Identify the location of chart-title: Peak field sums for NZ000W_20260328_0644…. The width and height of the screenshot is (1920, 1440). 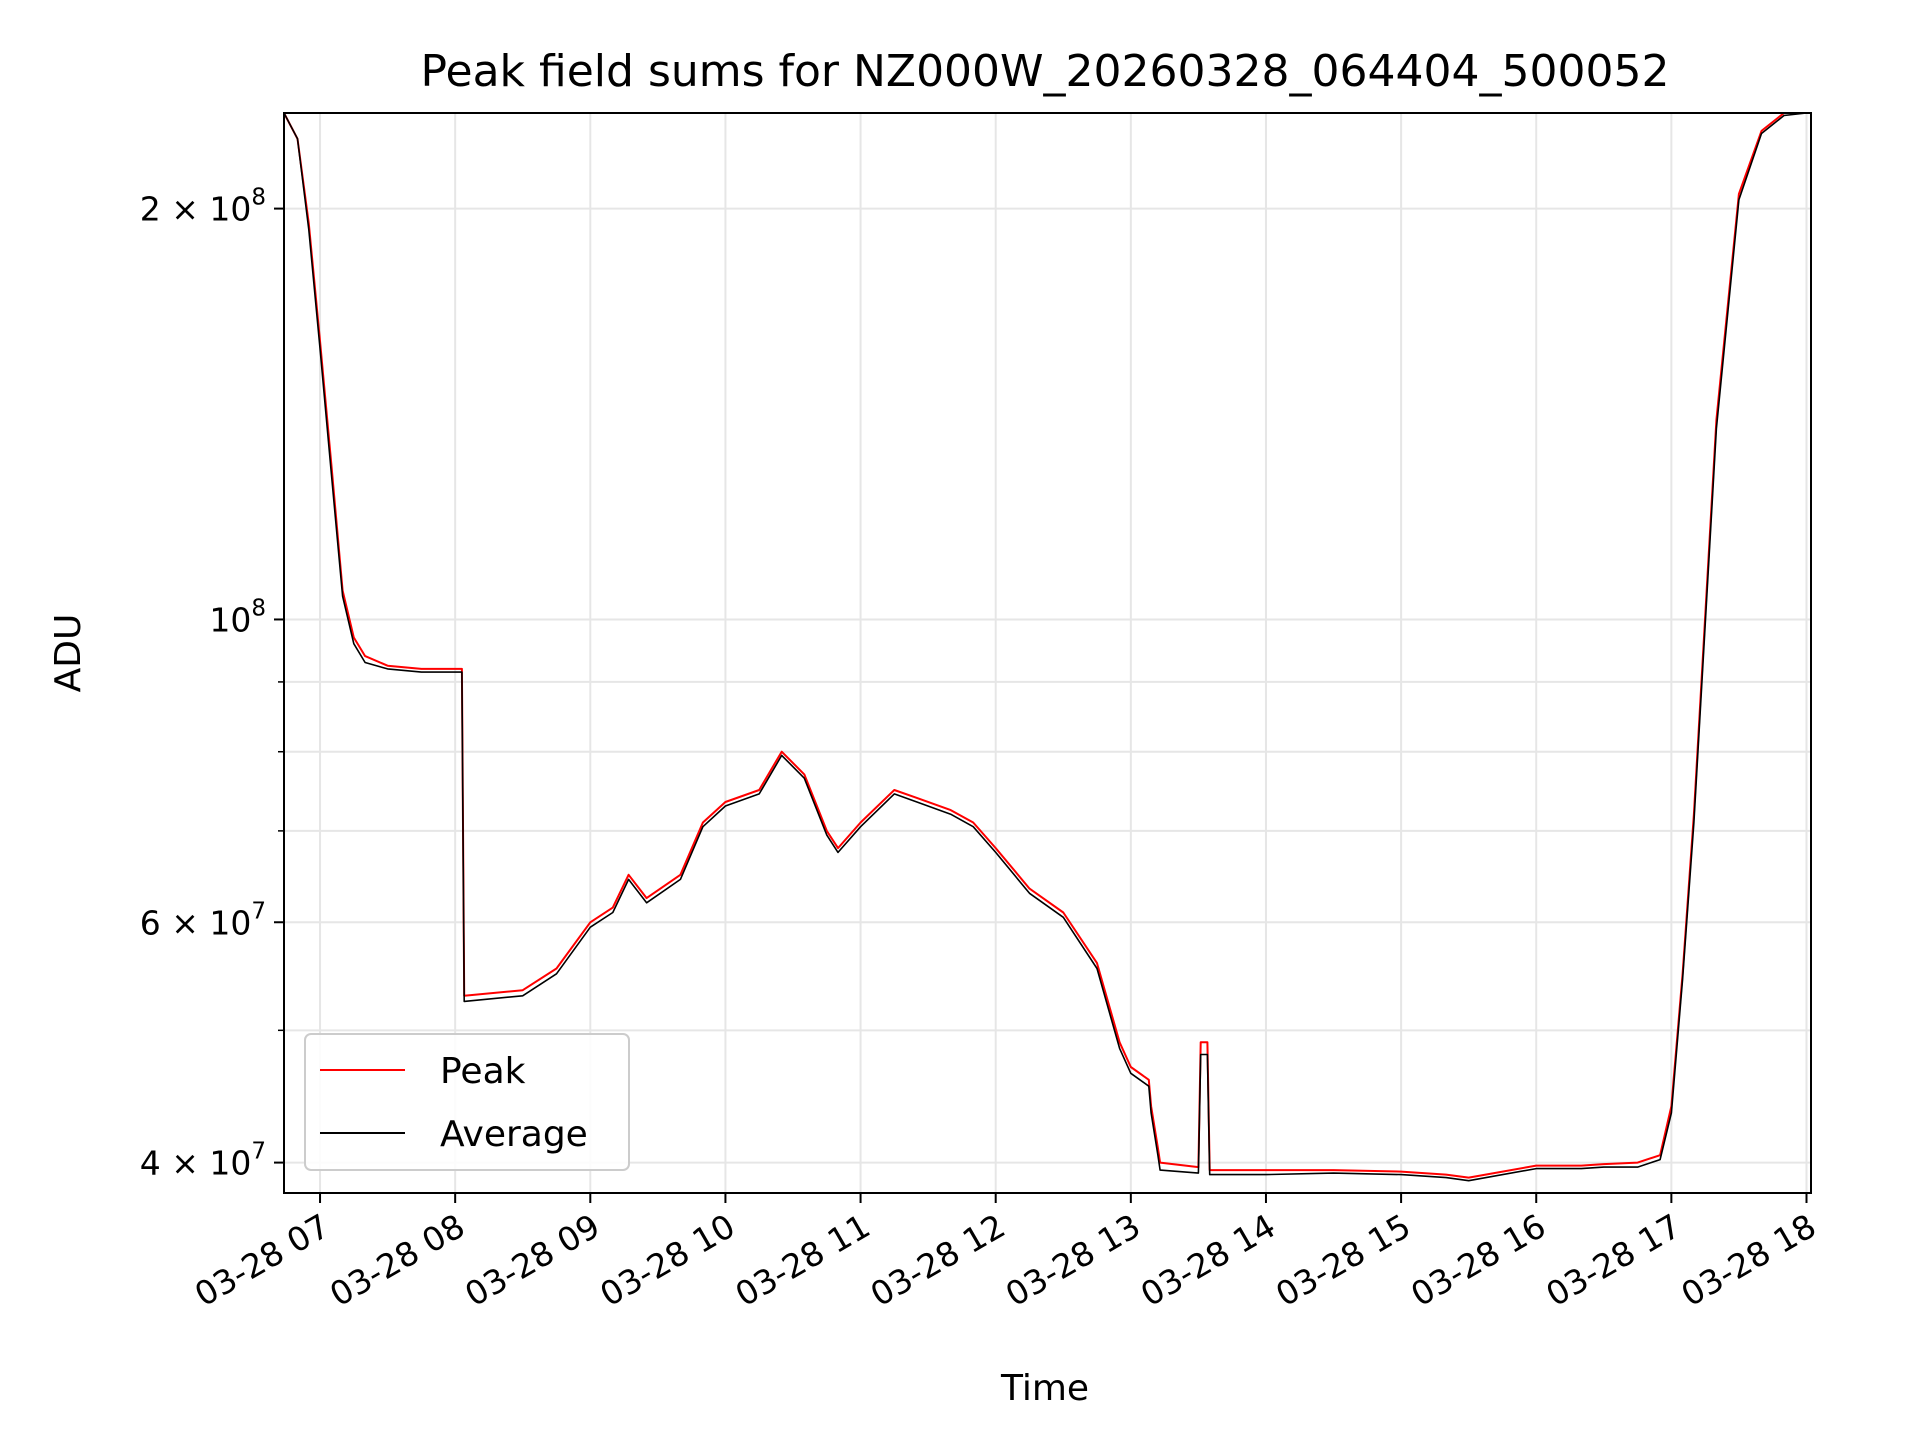
(1045, 71).